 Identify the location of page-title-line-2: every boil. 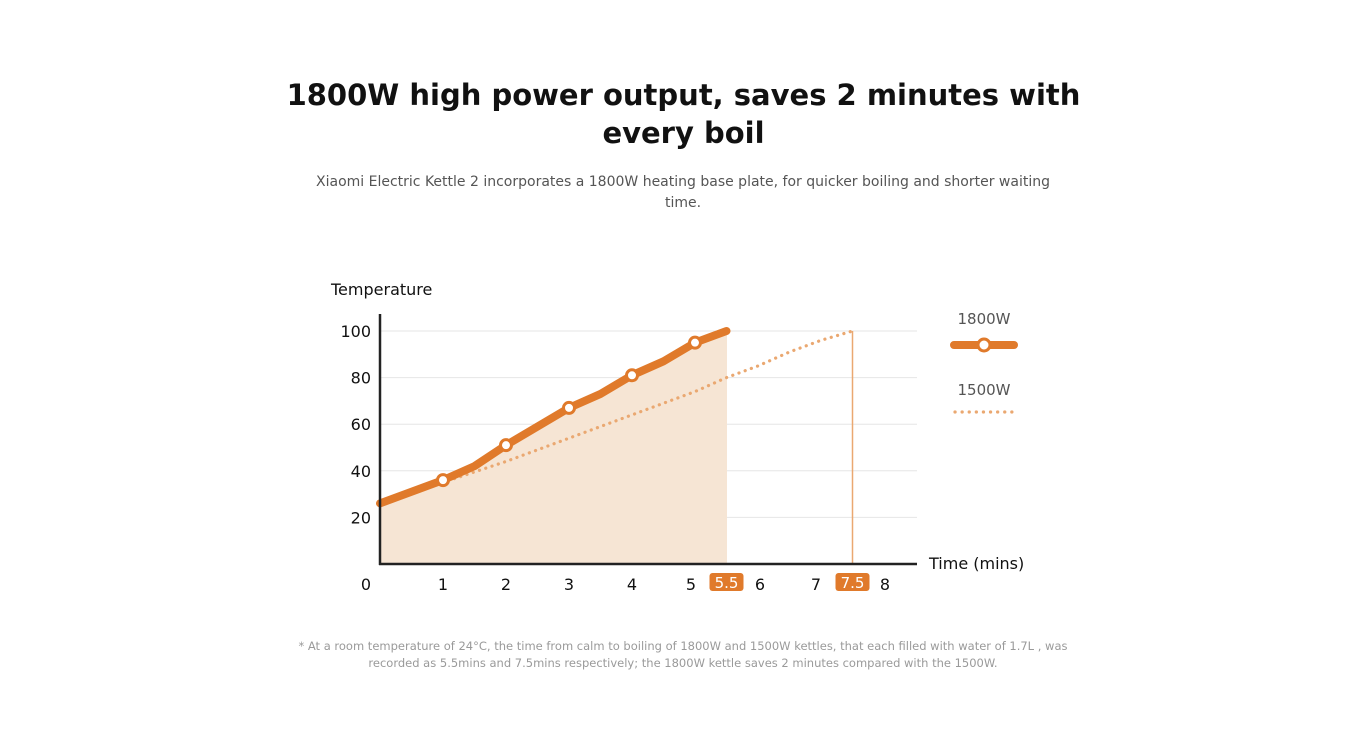
(683, 133).